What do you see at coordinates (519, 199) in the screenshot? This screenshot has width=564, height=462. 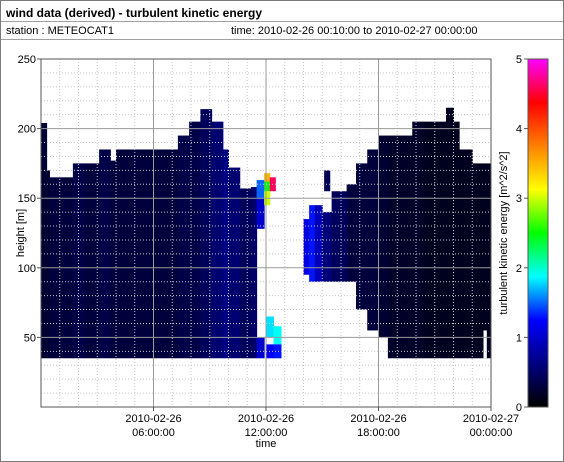 I see `colorbar-tick-label: 3` at bounding box center [519, 199].